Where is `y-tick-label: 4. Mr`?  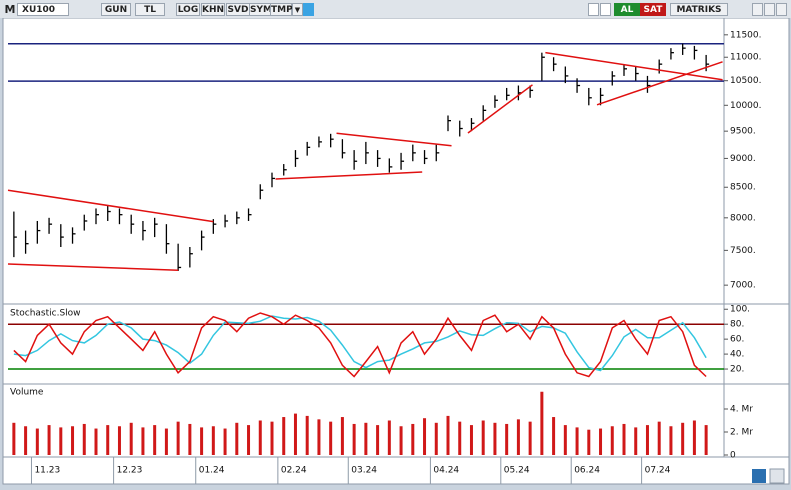
y-tick-label: 4. Mr is located at coordinates (741, 410).